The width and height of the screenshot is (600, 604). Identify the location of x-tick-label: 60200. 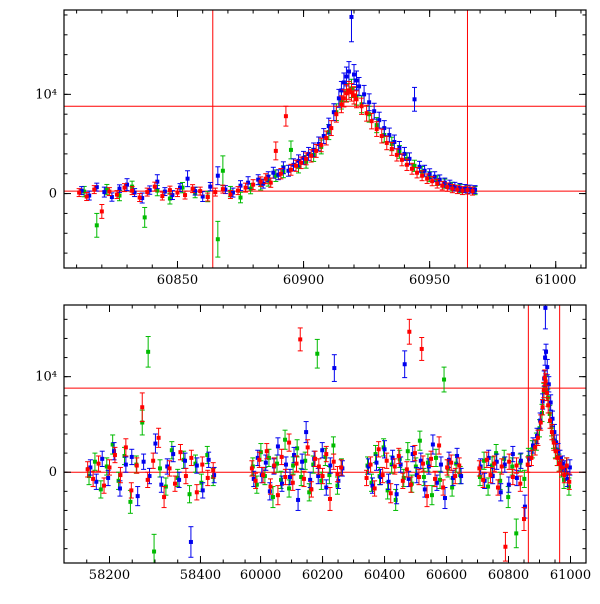
(322, 575).